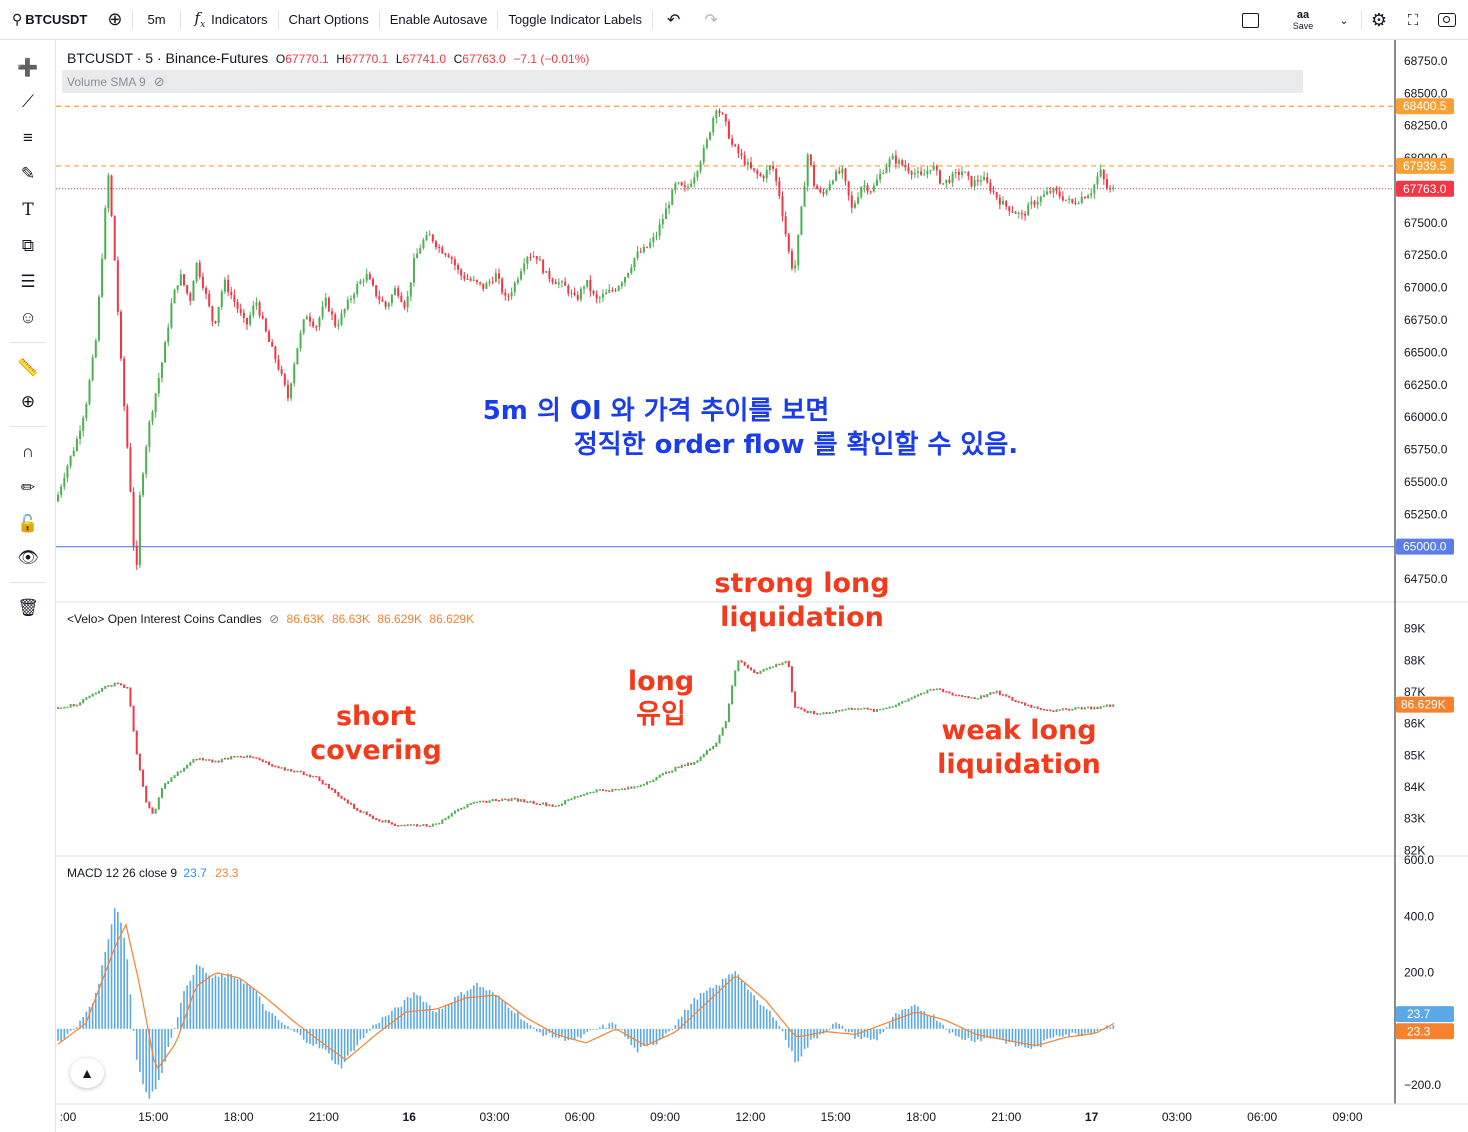 The image size is (1468, 1132). Describe the element at coordinates (28, 210) in the screenshot. I see `text-icon: T` at that location.